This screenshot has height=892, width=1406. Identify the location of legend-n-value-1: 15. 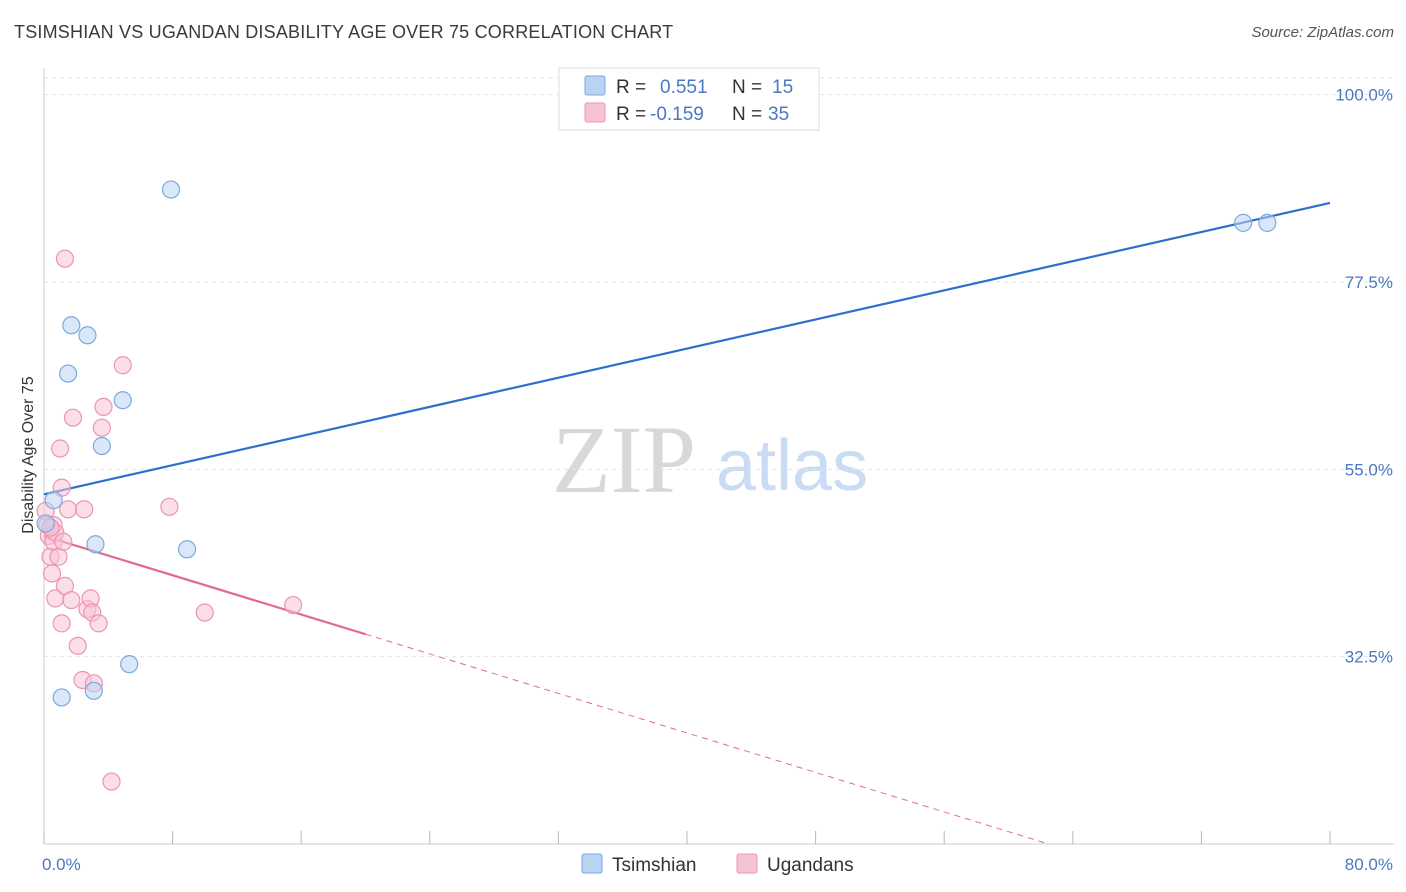
(782, 87).